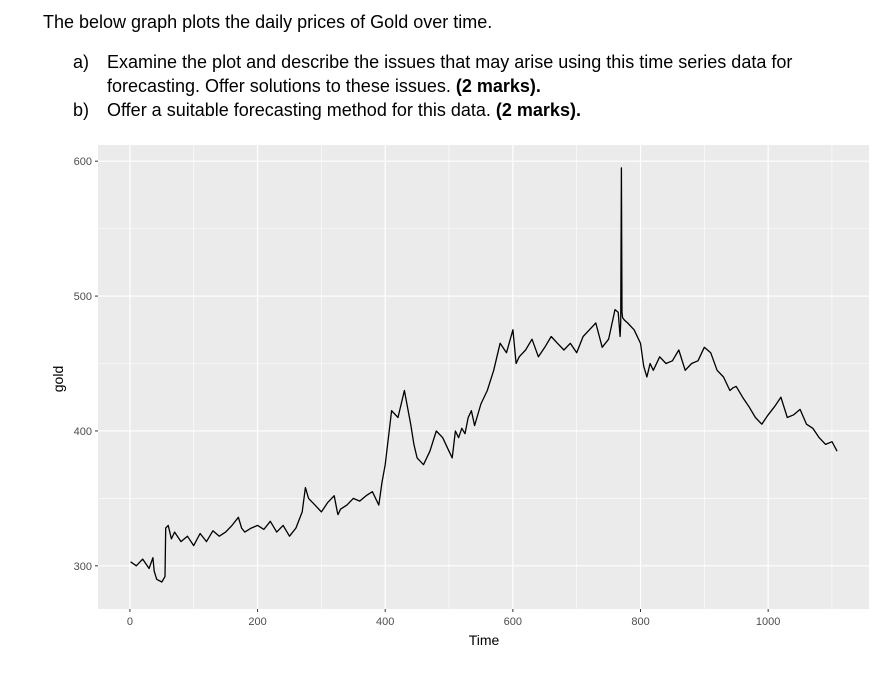 The image size is (893, 688). What do you see at coordinates (498, 86) in the screenshot?
I see `question-a-marks: (2 marks).` at bounding box center [498, 86].